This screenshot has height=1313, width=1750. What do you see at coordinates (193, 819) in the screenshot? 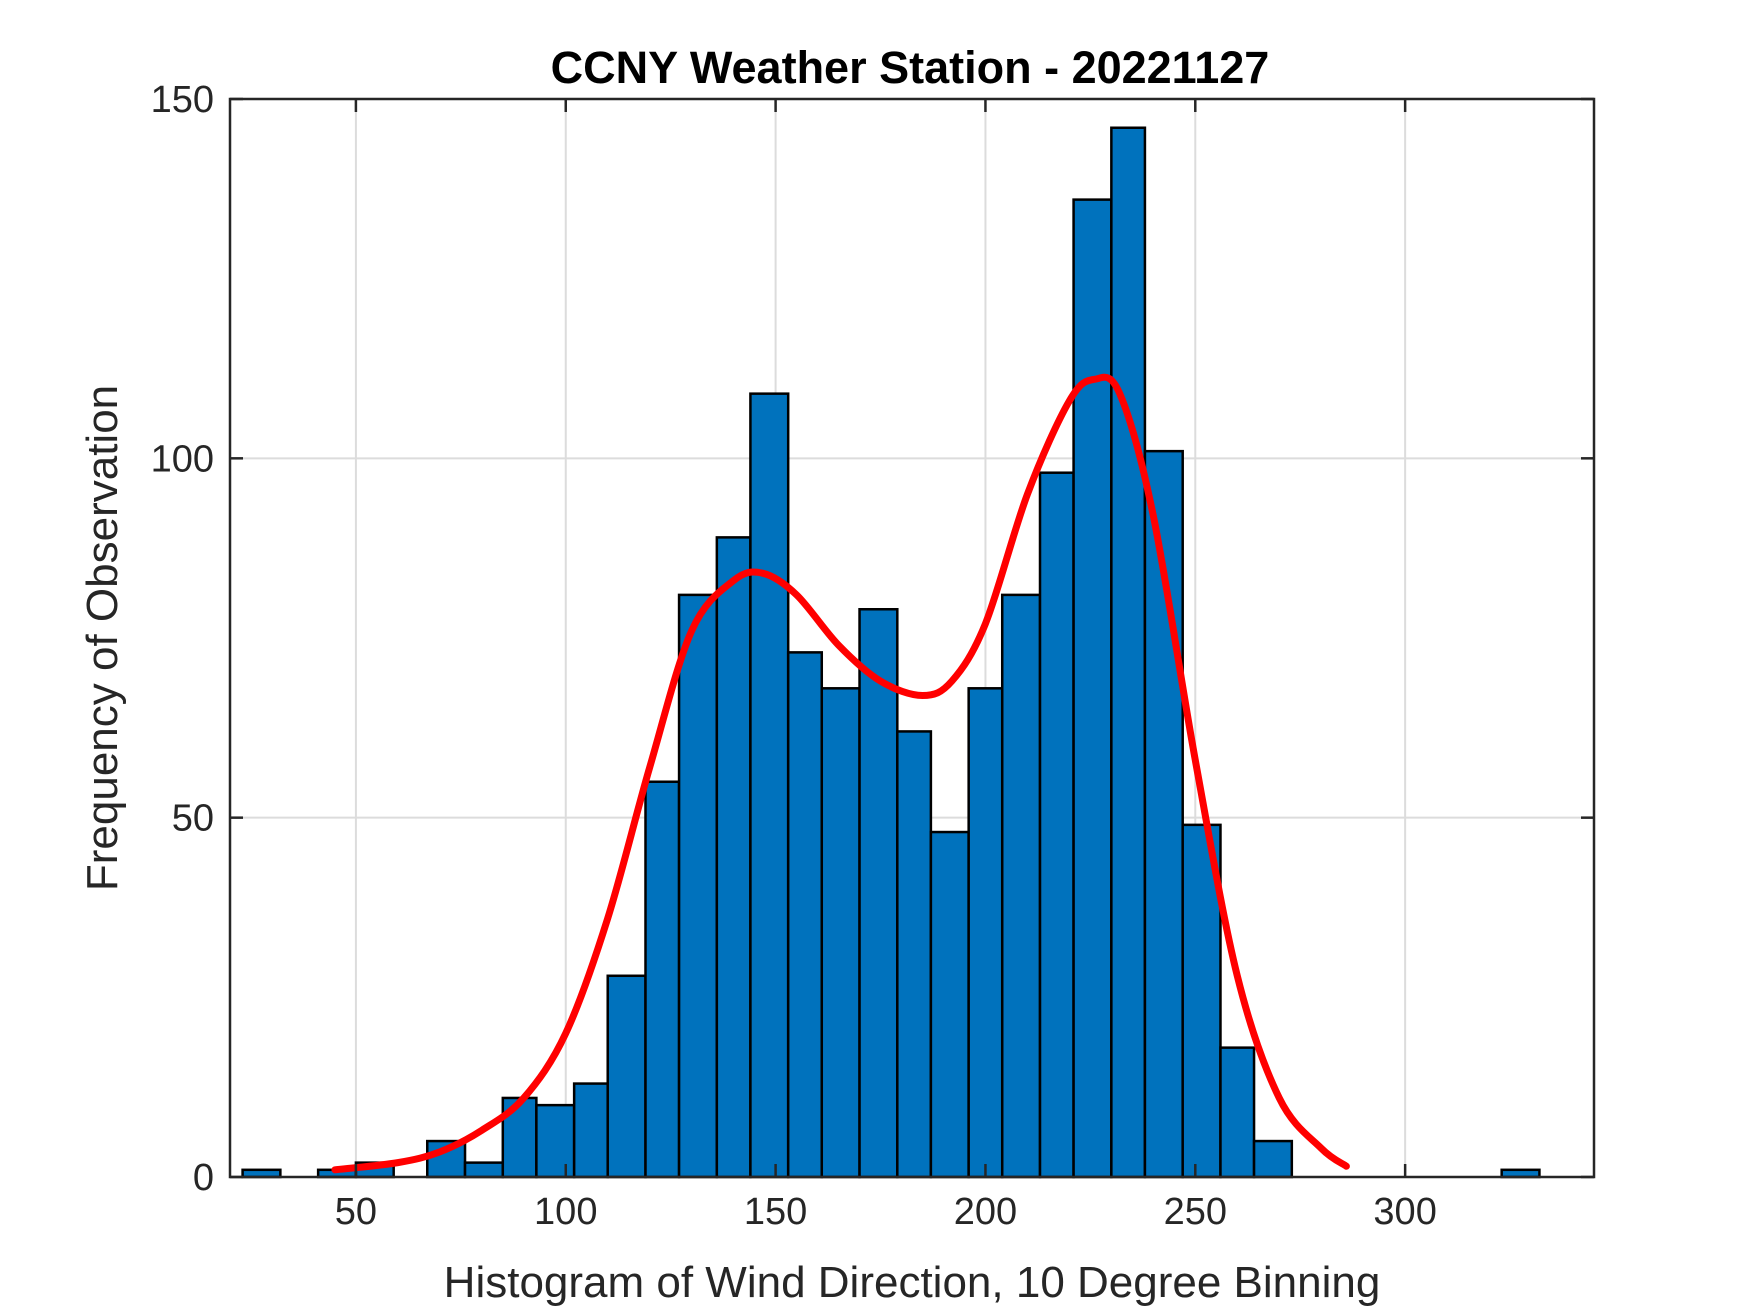
I see `y-tick-label: 50` at bounding box center [193, 819].